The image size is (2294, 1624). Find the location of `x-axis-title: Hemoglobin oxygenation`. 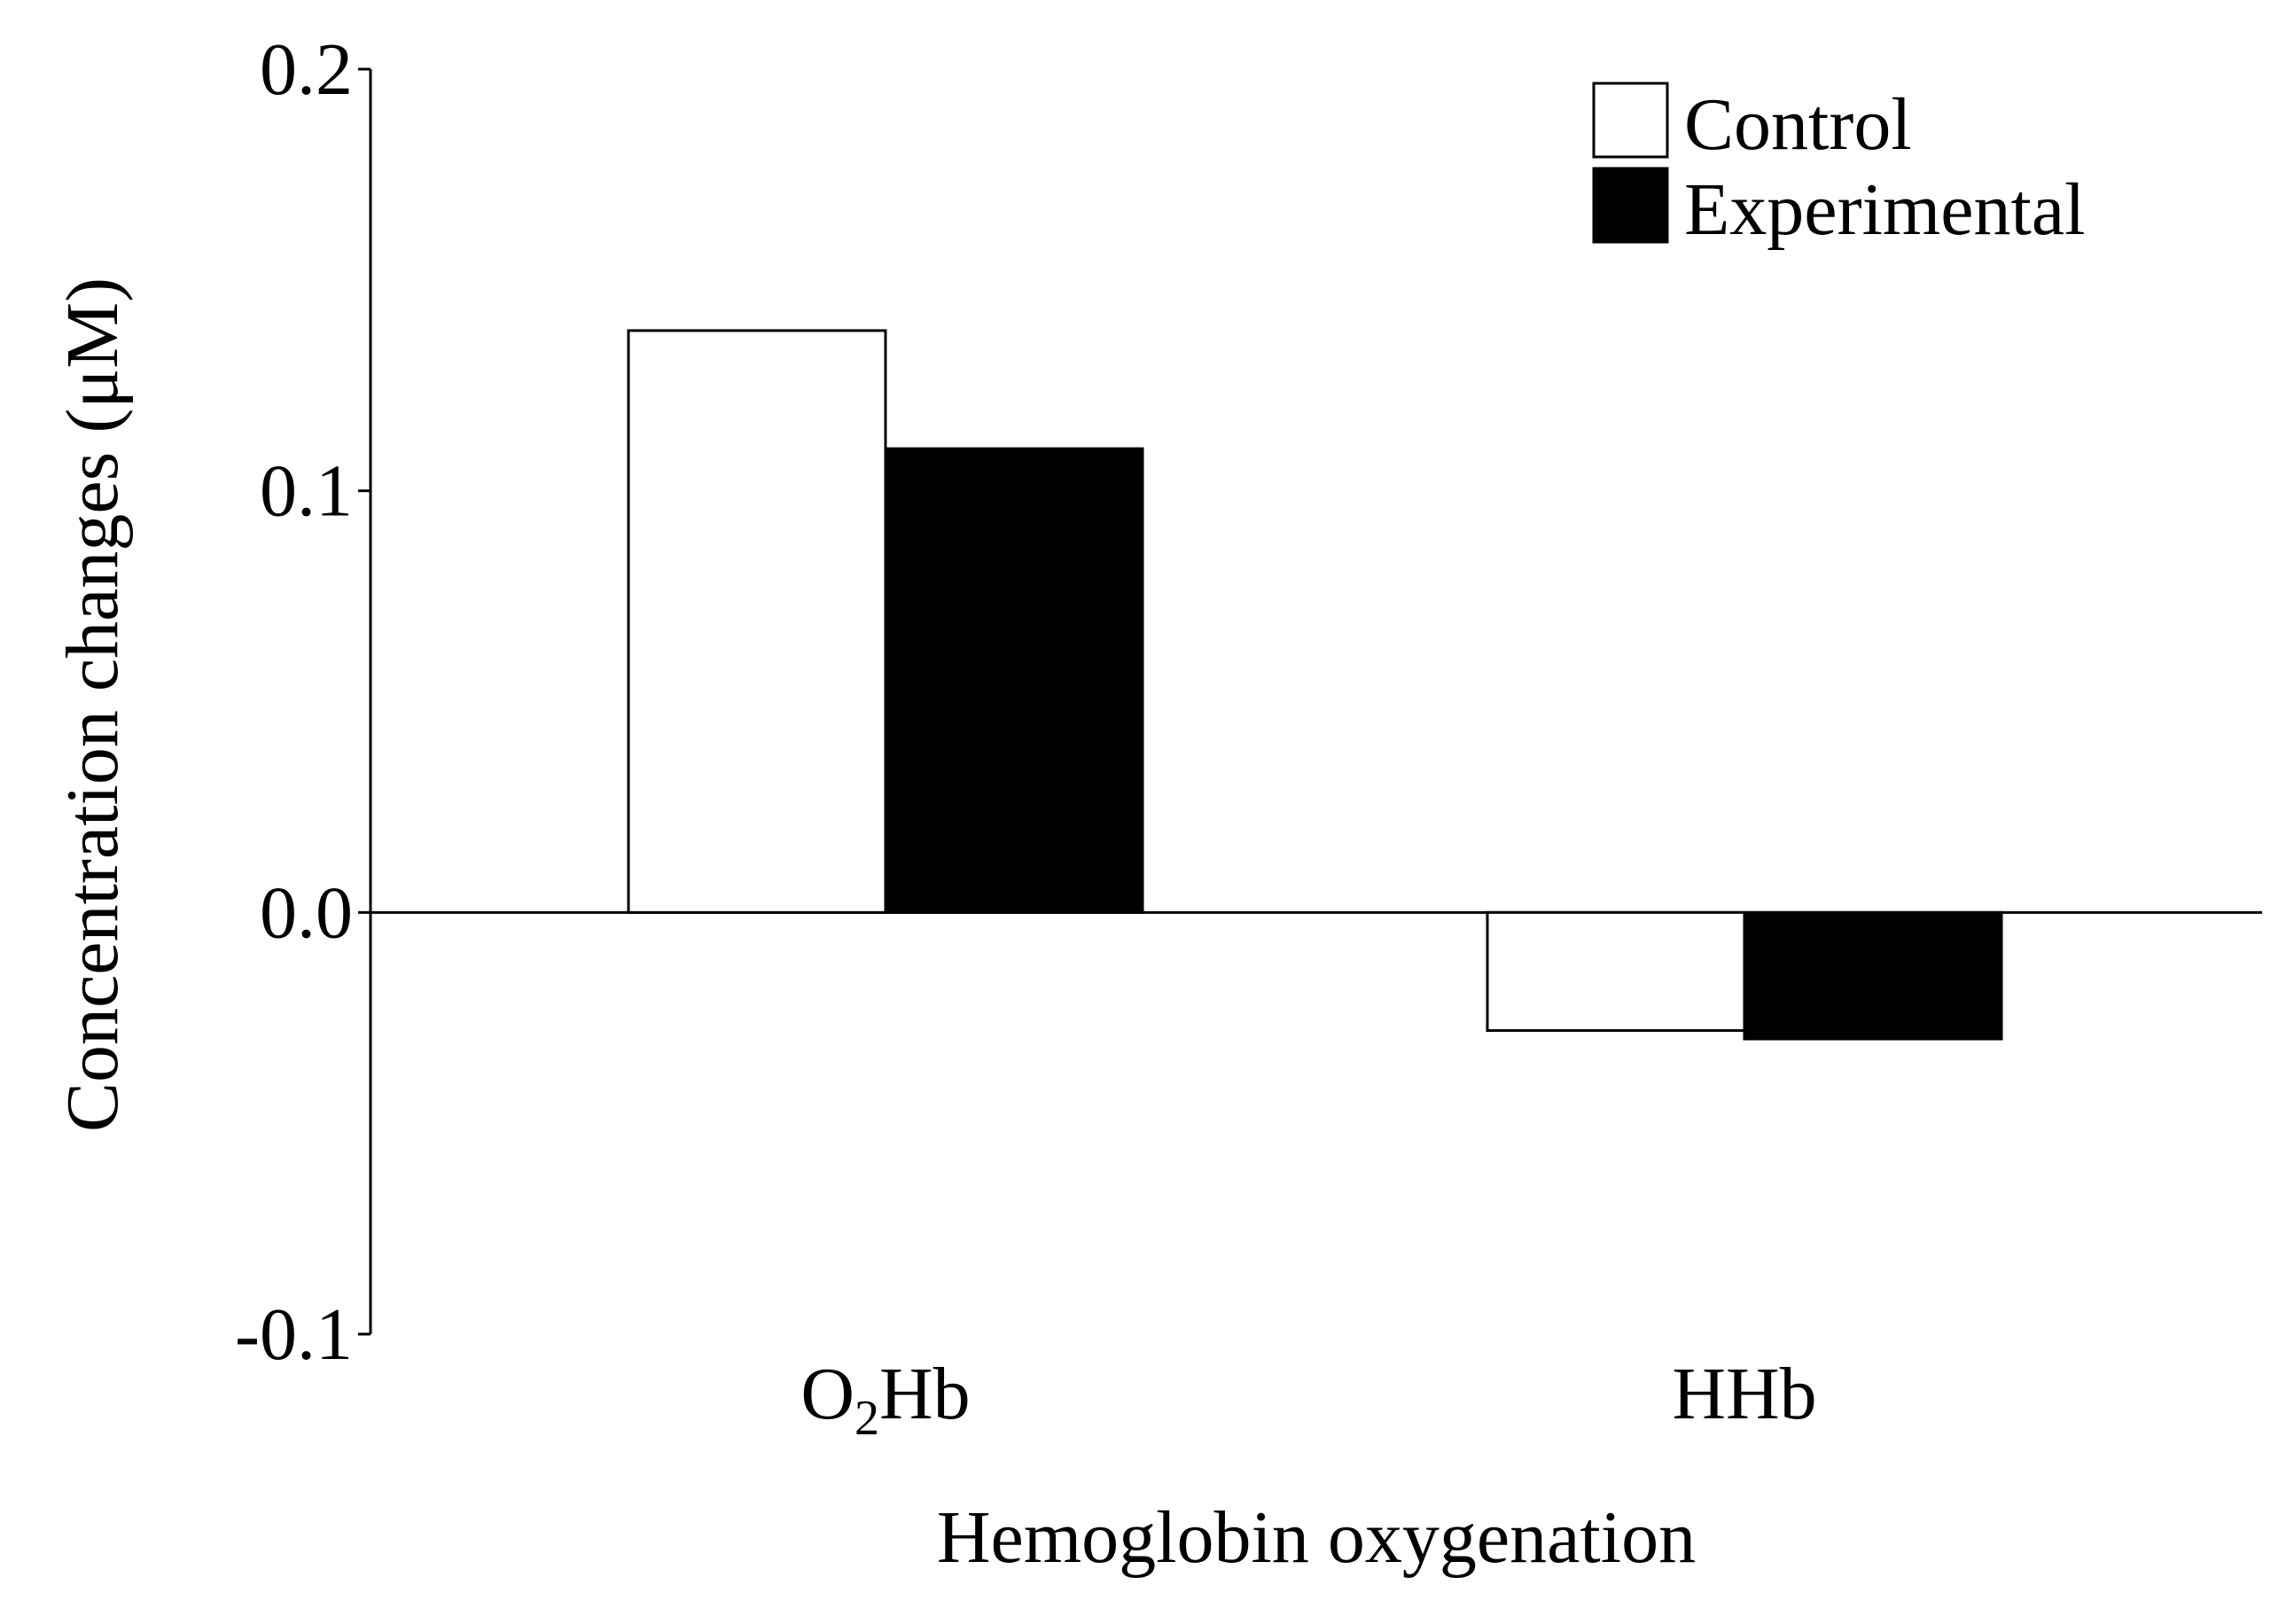

x-axis-title: Hemoglobin oxygenation is located at coordinates (1316, 1537).